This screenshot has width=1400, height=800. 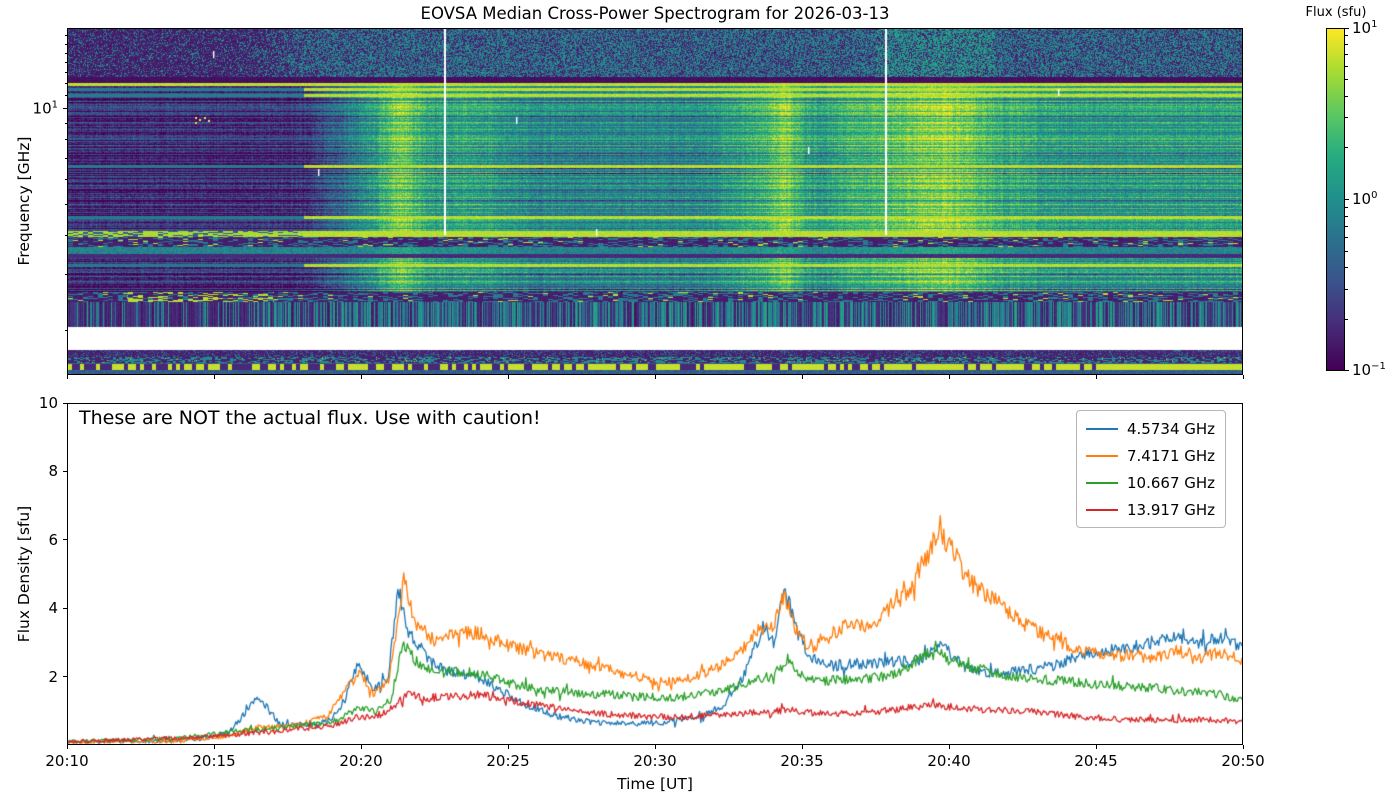 I want to click on legend-item: 7.4171 GHz, so click(x=1150, y=455).